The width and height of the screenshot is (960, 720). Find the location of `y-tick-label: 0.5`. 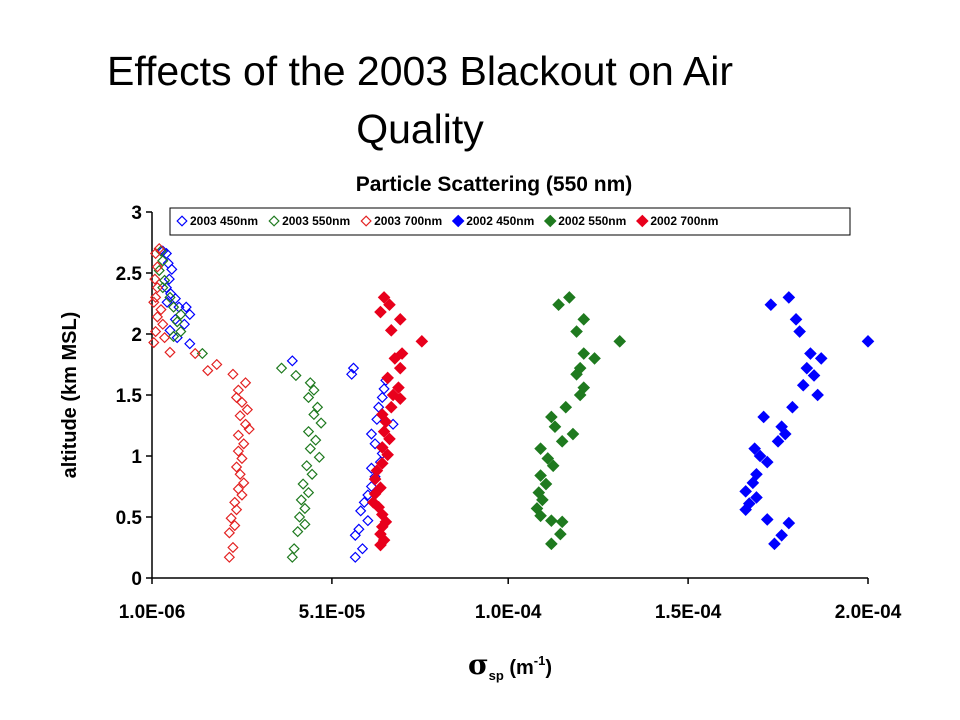

y-tick-label: 0.5 is located at coordinates (129, 518).